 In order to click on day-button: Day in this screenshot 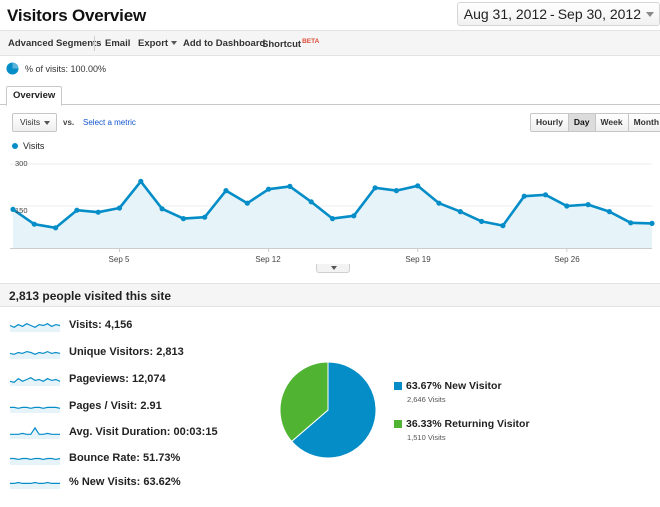, I will do `click(581, 122)`.